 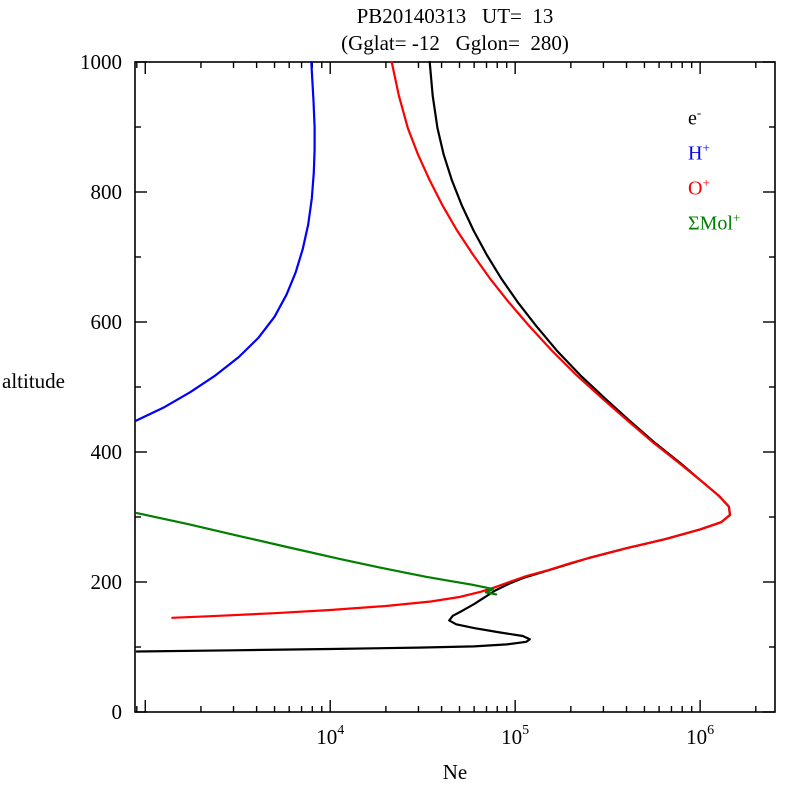 What do you see at coordinates (455, 16) in the screenshot?
I see `chart-title: PB20140313 UT= 13` at bounding box center [455, 16].